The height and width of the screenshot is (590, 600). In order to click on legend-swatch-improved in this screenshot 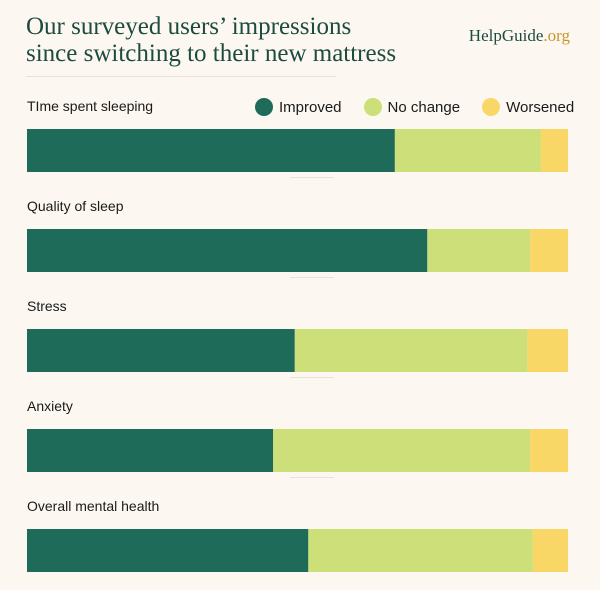, I will do `click(264, 107)`.